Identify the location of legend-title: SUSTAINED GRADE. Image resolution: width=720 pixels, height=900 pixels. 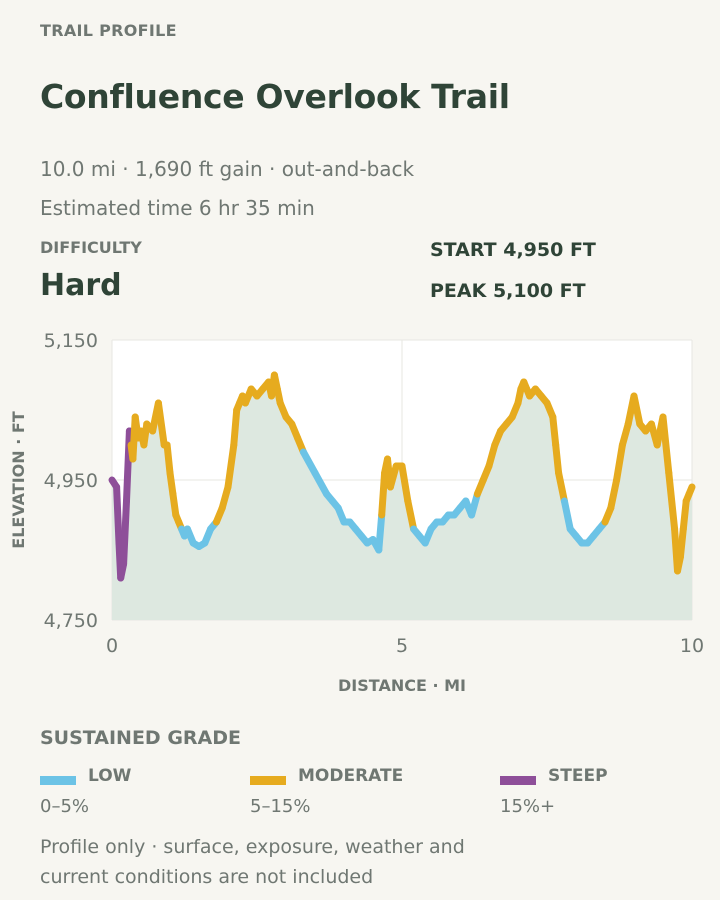
(141, 738).